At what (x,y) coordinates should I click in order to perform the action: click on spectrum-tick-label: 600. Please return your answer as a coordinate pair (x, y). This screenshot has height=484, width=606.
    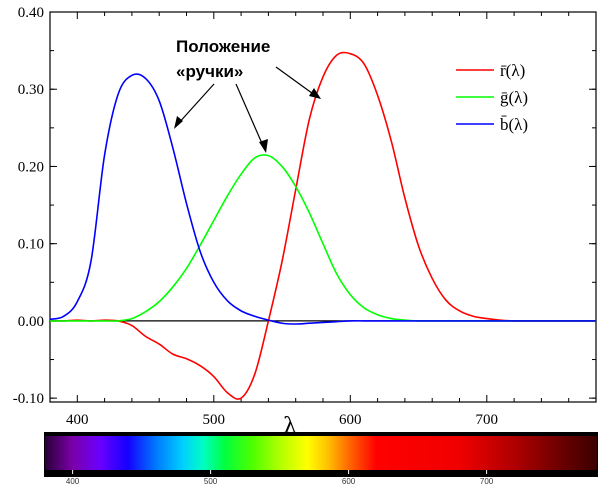
    Looking at the image, I should click on (349, 480).